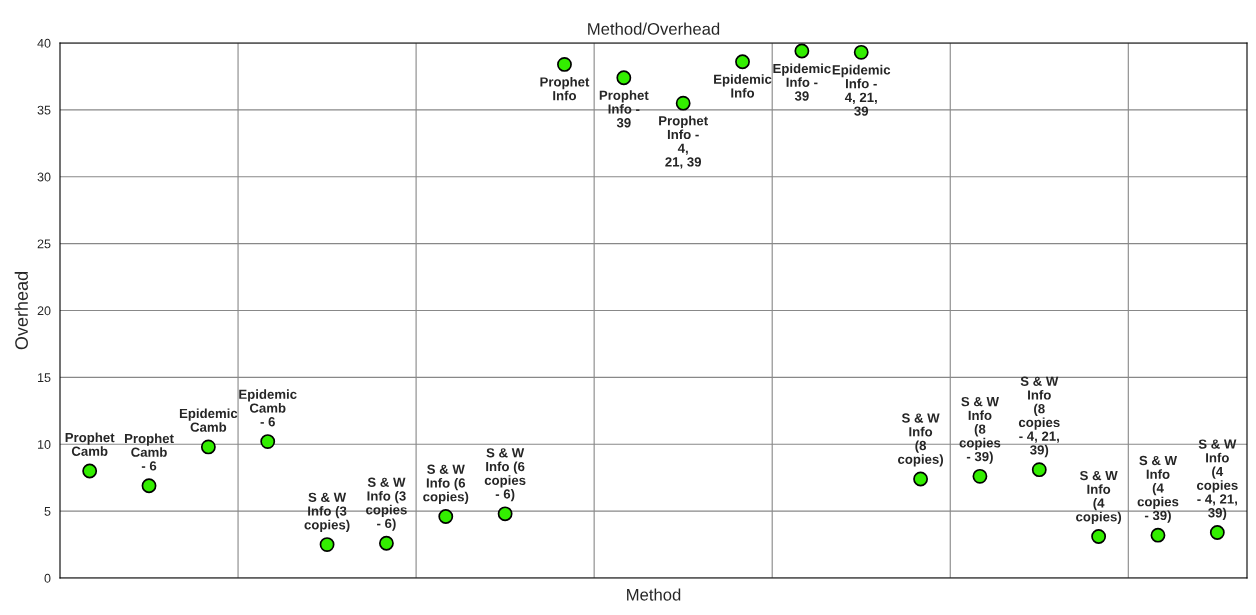 The width and height of the screenshot is (1256, 615). Describe the element at coordinates (654, 28) in the screenshot. I see `chart-title: Method/Overhead` at that location.